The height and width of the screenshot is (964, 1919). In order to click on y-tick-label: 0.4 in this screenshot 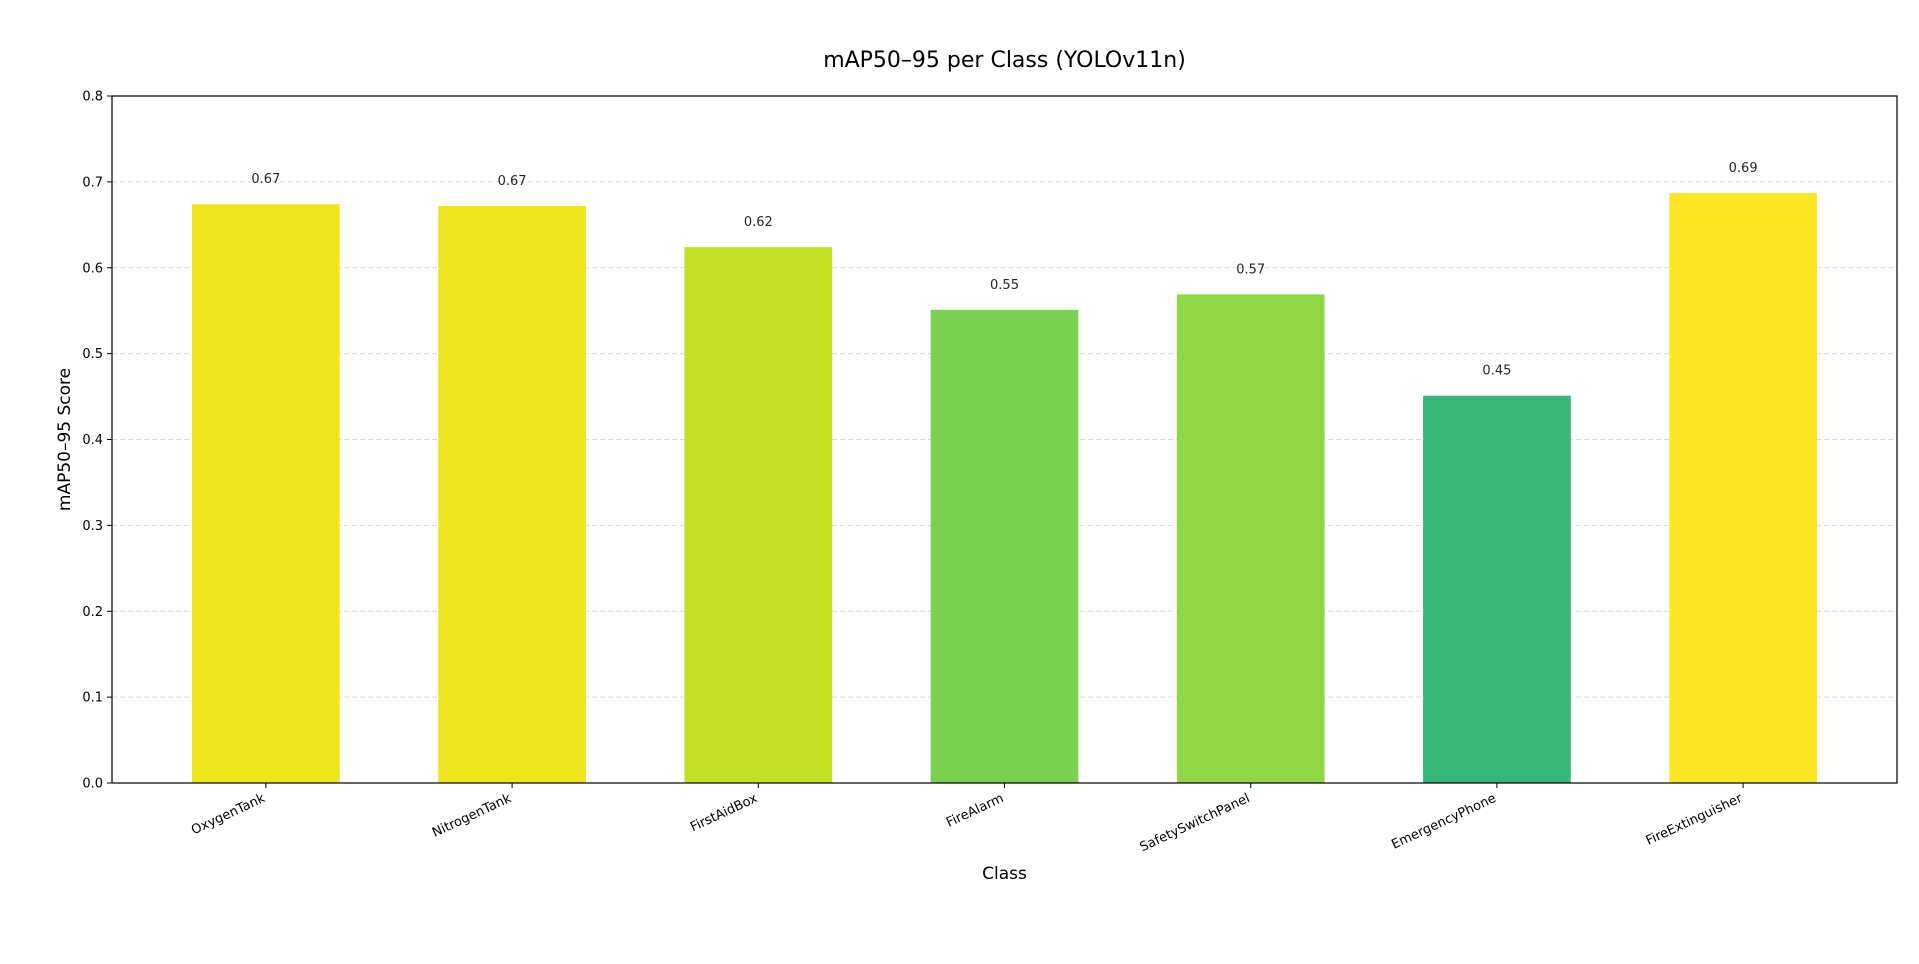, I will do `click(92, 440)`.